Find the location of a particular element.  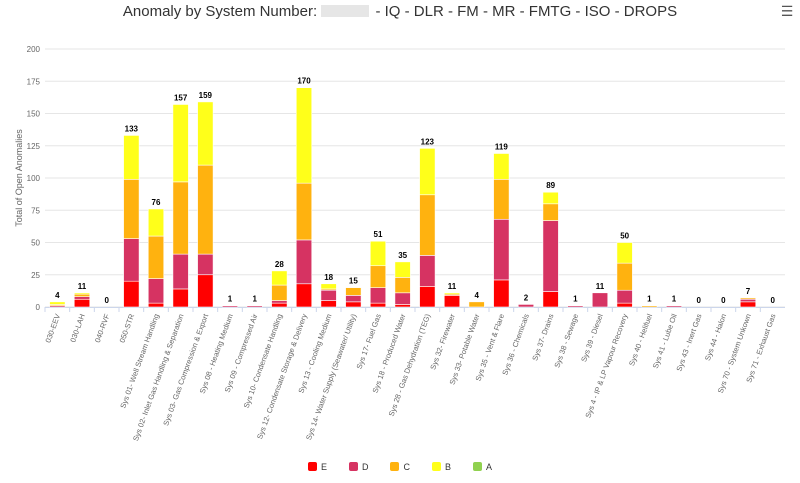

bar-total-label: 170 is located at coordinates (304, 81).